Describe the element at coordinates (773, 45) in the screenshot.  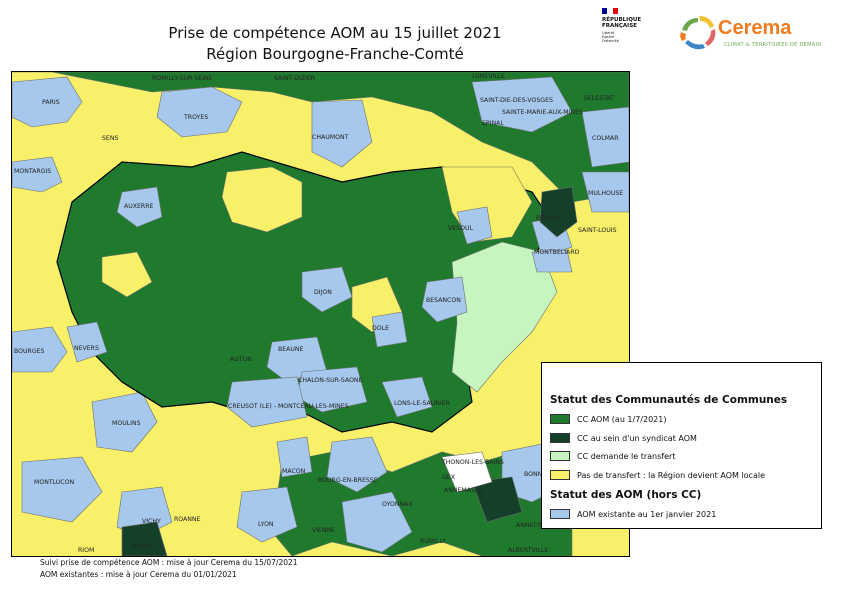
I see `cerema-tagline: CLIMAT & TERRITOIRES DE DEMAIN` at that location.